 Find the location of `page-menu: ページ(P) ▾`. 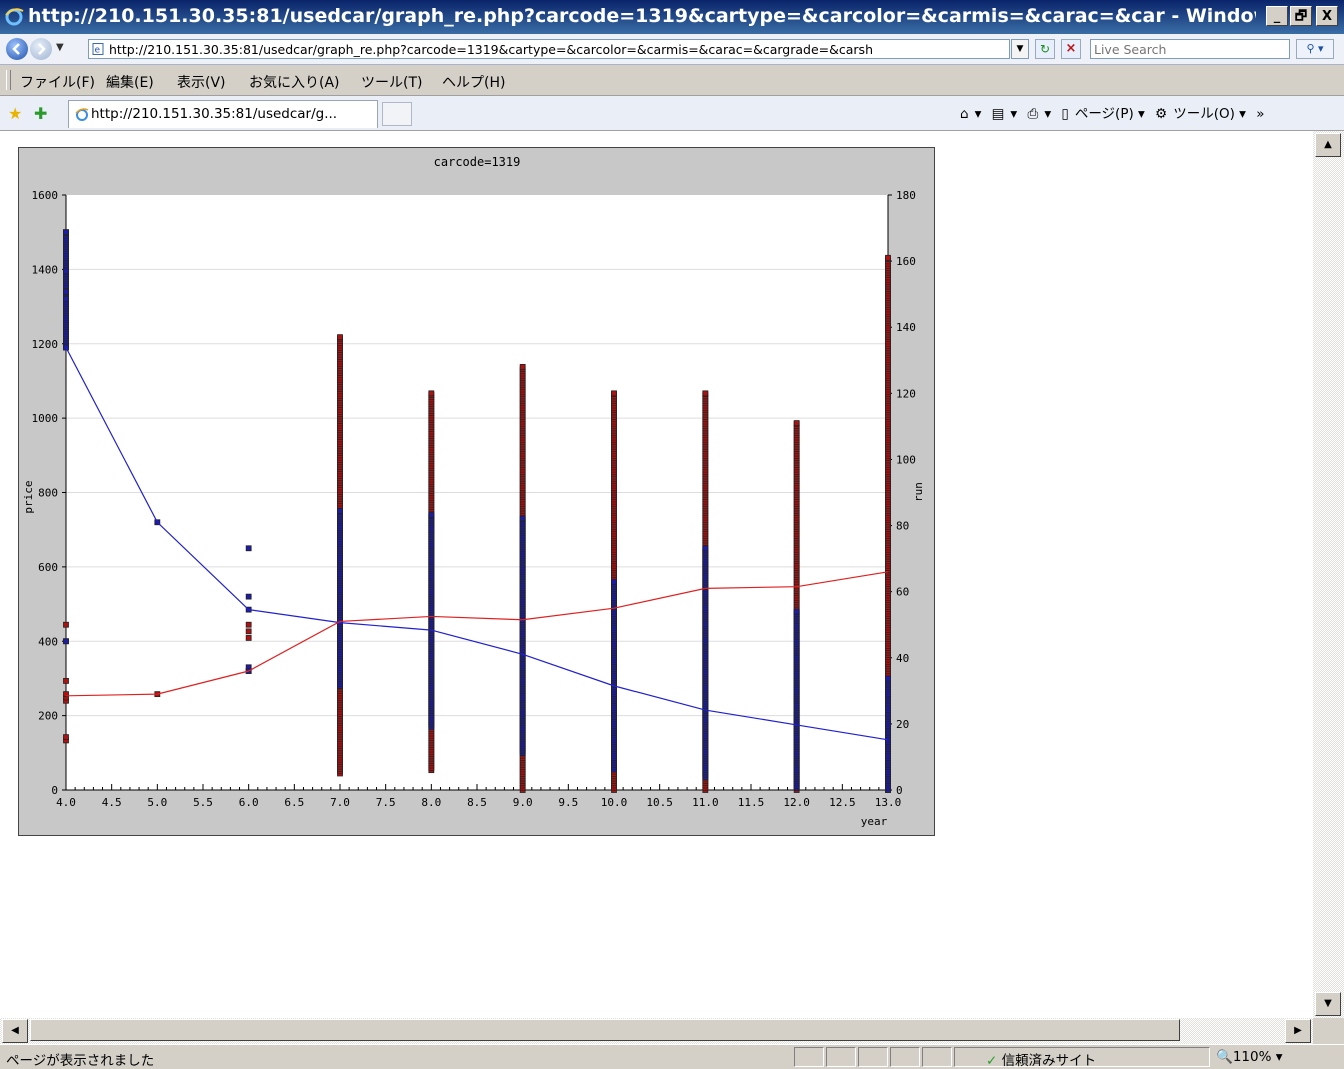

page-menu: ページ(P) ▾ is located at coordinates (1109, 114).